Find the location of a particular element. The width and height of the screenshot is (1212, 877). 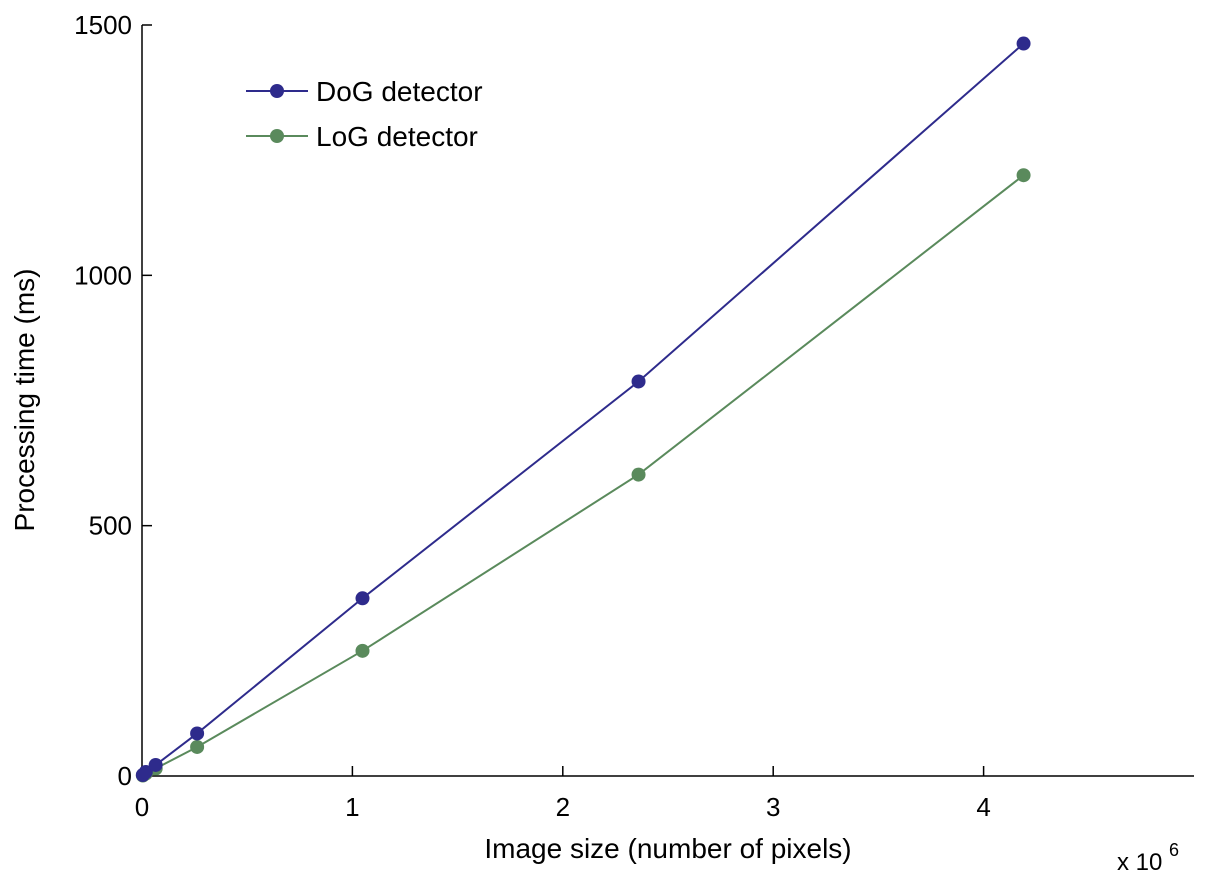

legend-item-dog-detector: DoG detector is located at coordinates (364, 91).